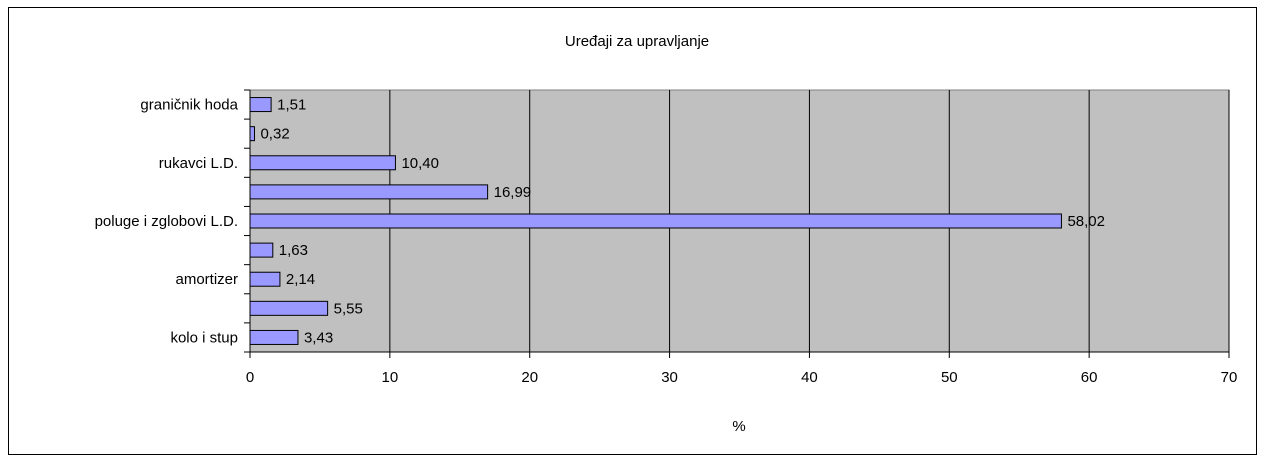 This screenshot has height=463, width=1266. What do you see at coordinates (637, 41) in the screenshot?
I see `chart-title: Uređaji za upravljanje` at bounding box center [637, 41].